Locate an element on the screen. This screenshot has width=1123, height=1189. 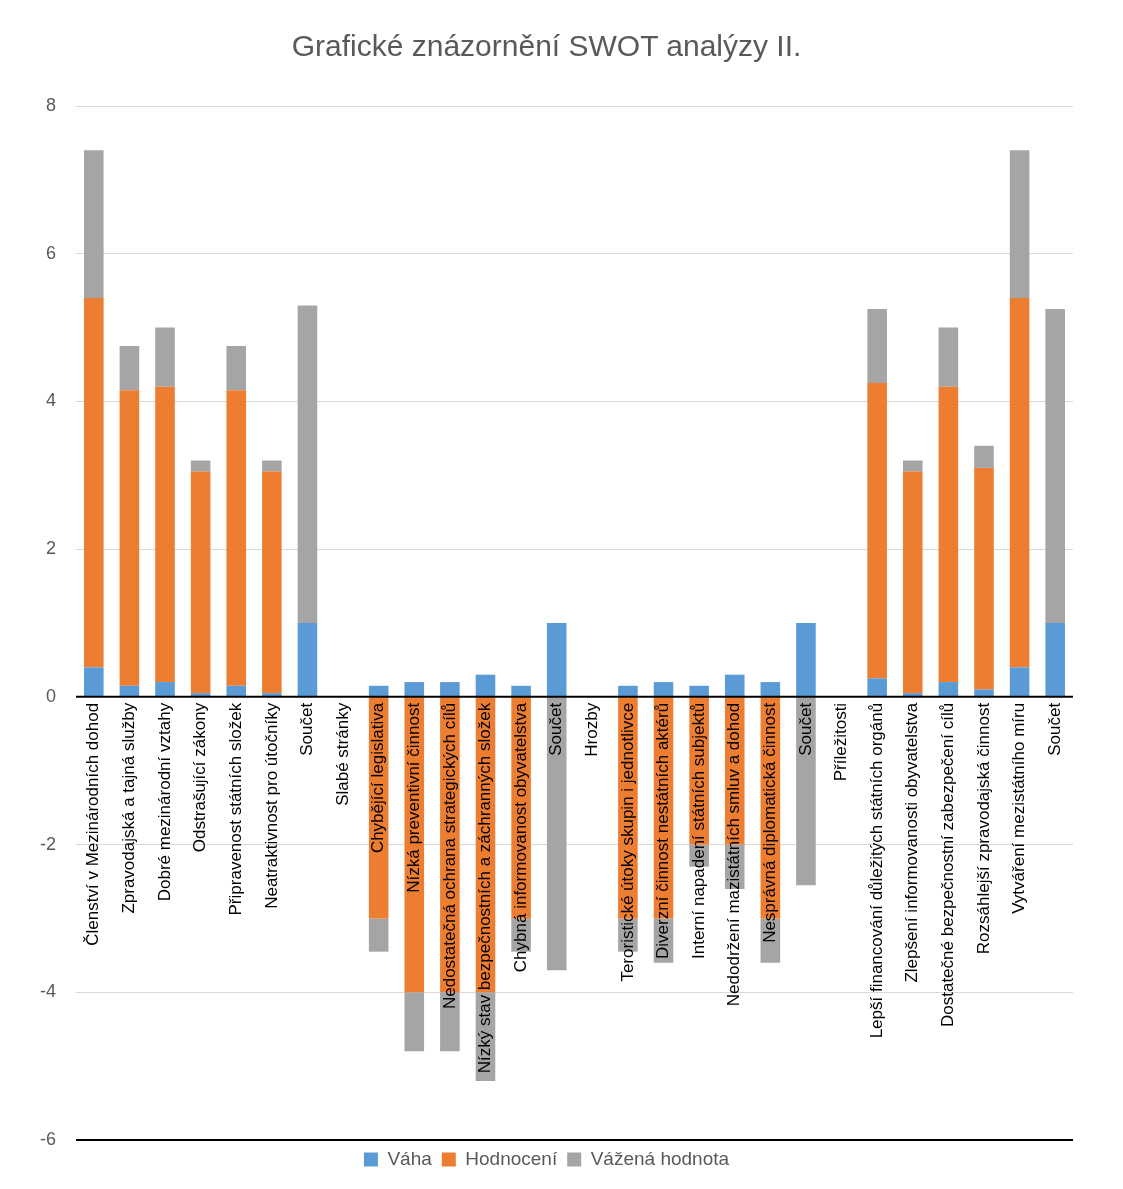
x-tick-label: Interní napadení státních subjektů is located at coordinates (698, 830).